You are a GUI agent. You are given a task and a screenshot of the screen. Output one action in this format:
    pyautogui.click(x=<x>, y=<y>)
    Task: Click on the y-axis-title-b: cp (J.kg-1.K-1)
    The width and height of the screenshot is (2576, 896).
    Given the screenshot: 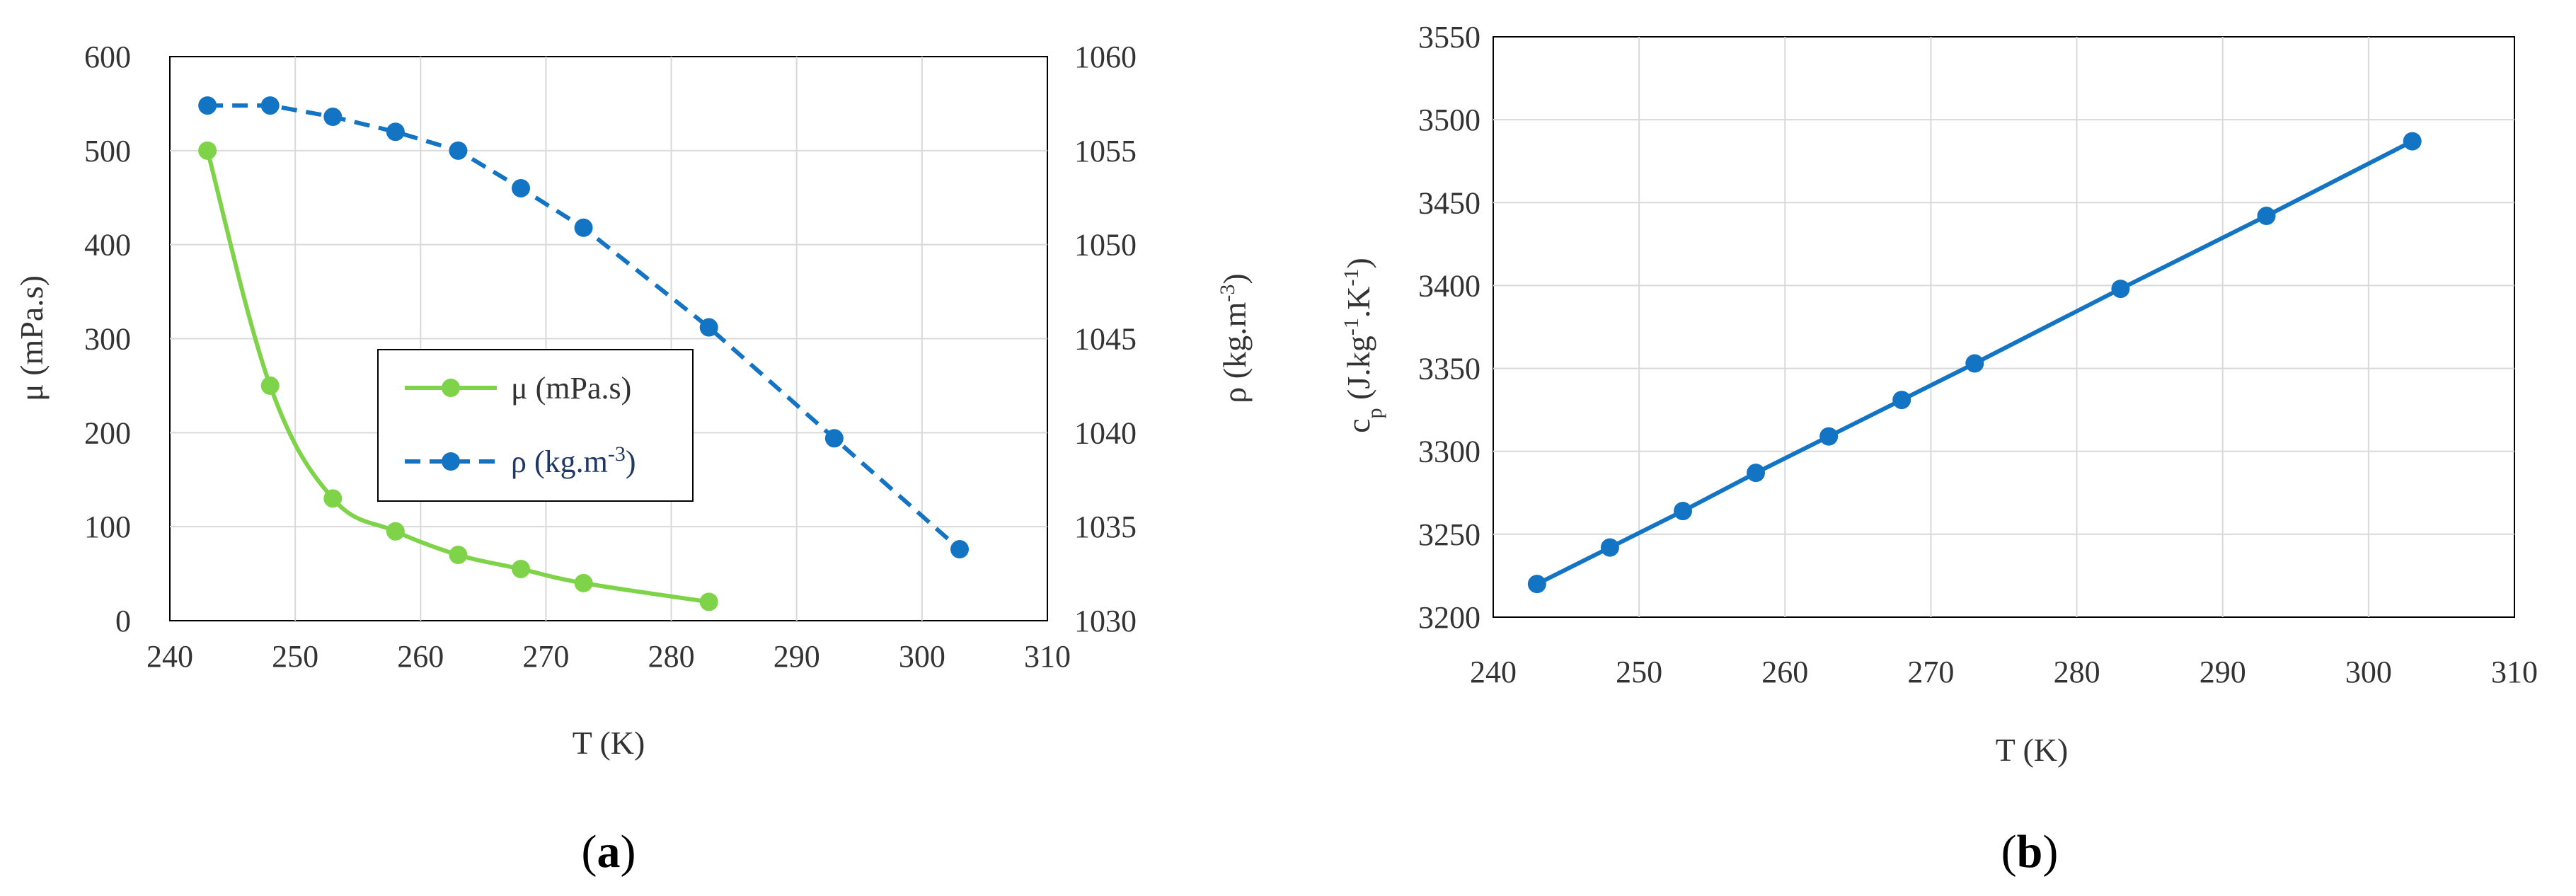 What is the action you would take?
    pyautogui.click(x=1363, y=345)
    